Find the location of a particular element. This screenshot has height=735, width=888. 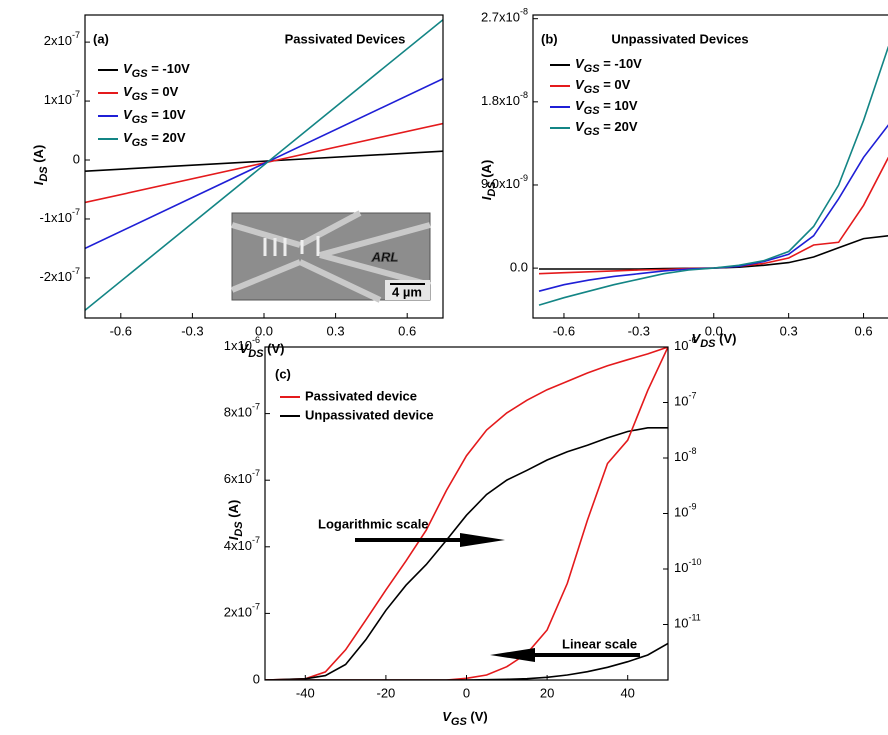

y2-tick-label: 10⁻¹⁰ is located at coordinates (687, 566).